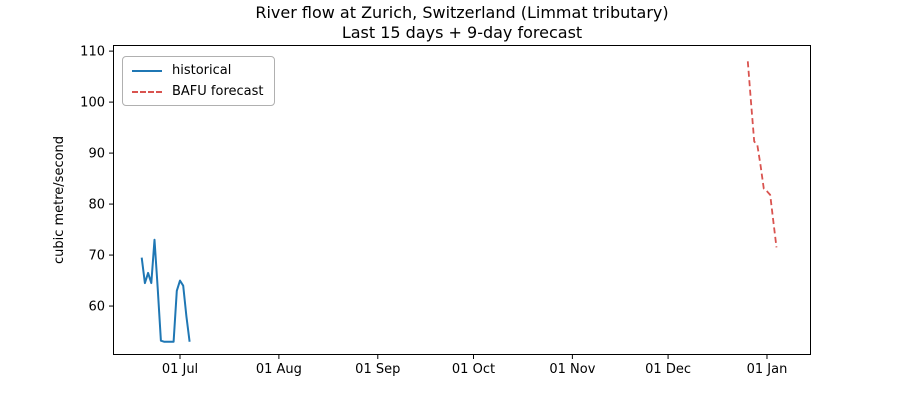  What do you see at coordinates (218, 91) in the screenshot?
I see `legend-label-forecast: BAFU forecast` at bounding box center [218, 91].